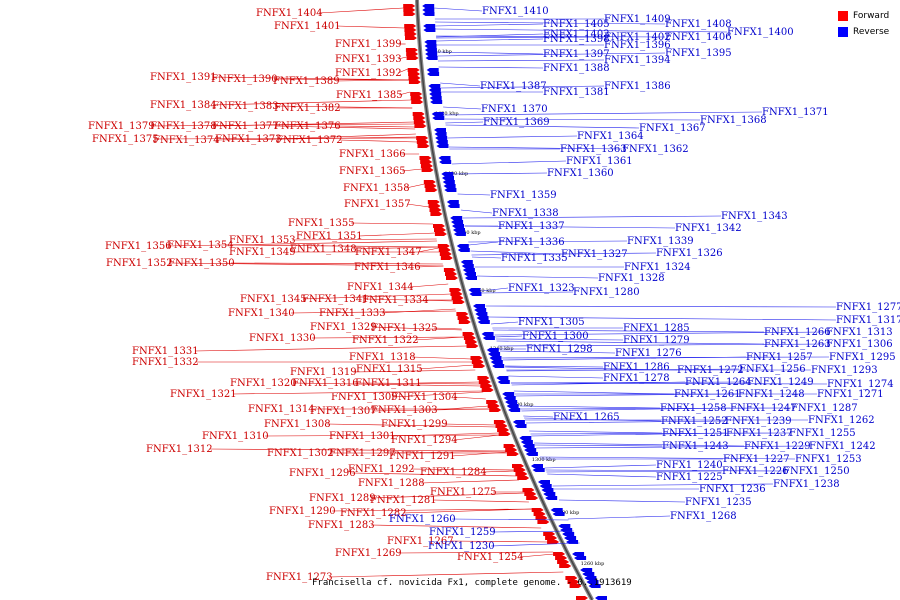  I want to click on reverse-gene-label: FNFX1_1368, so click(733, 120).